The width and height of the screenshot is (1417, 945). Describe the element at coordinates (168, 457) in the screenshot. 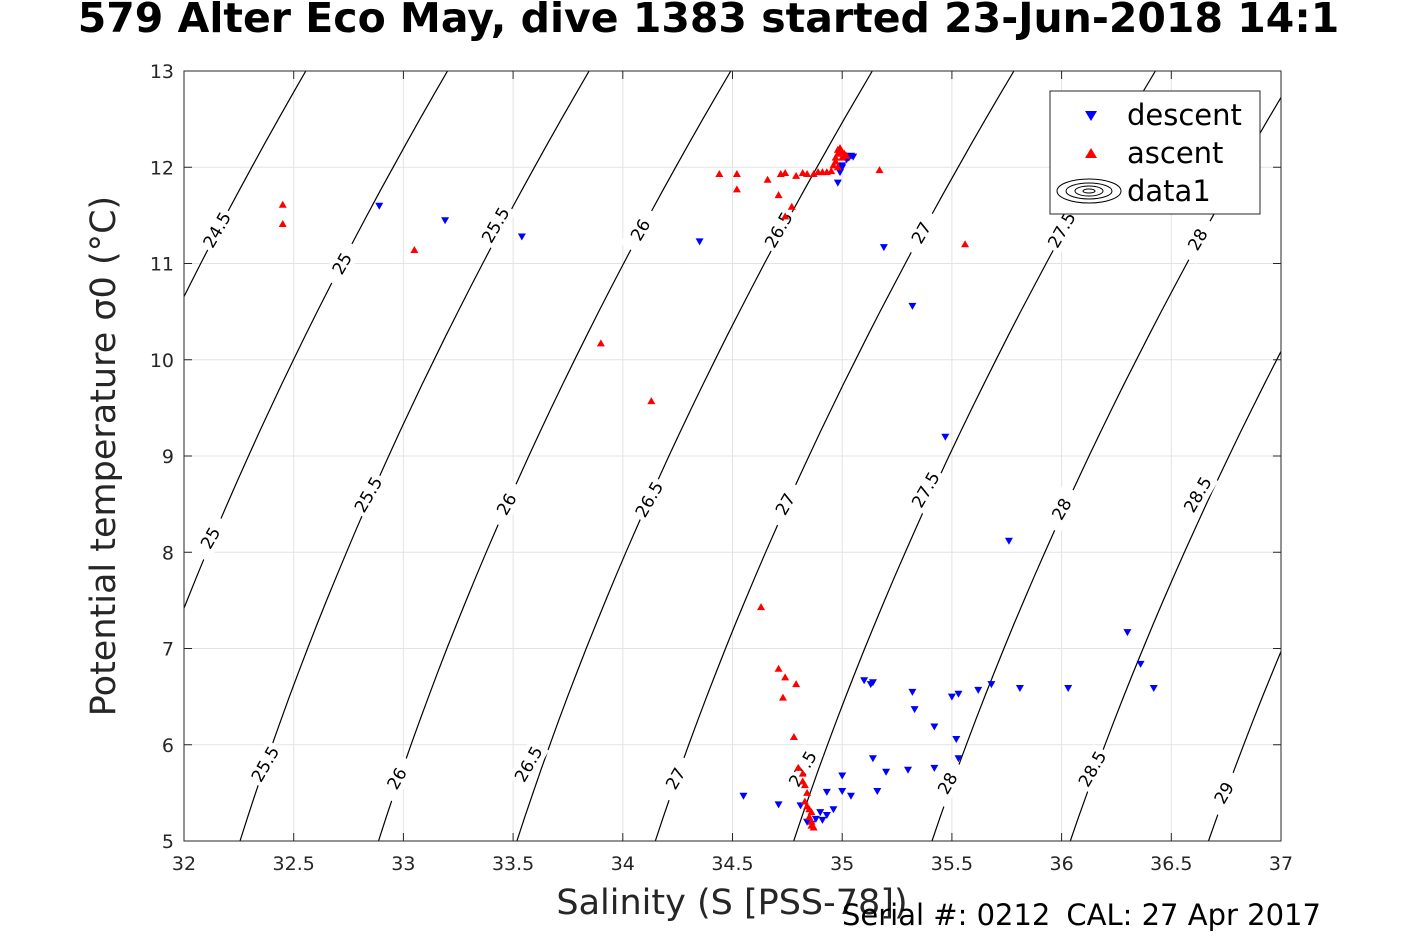

I see `y-tick-label: 9` at that location.